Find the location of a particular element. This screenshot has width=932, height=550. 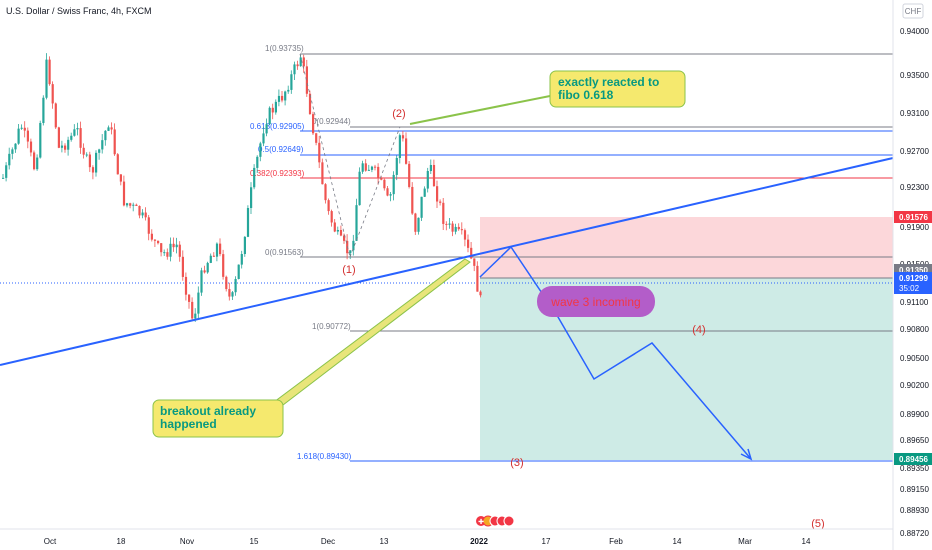

time-tick-label: Nov is located at coordinates (187, 541).